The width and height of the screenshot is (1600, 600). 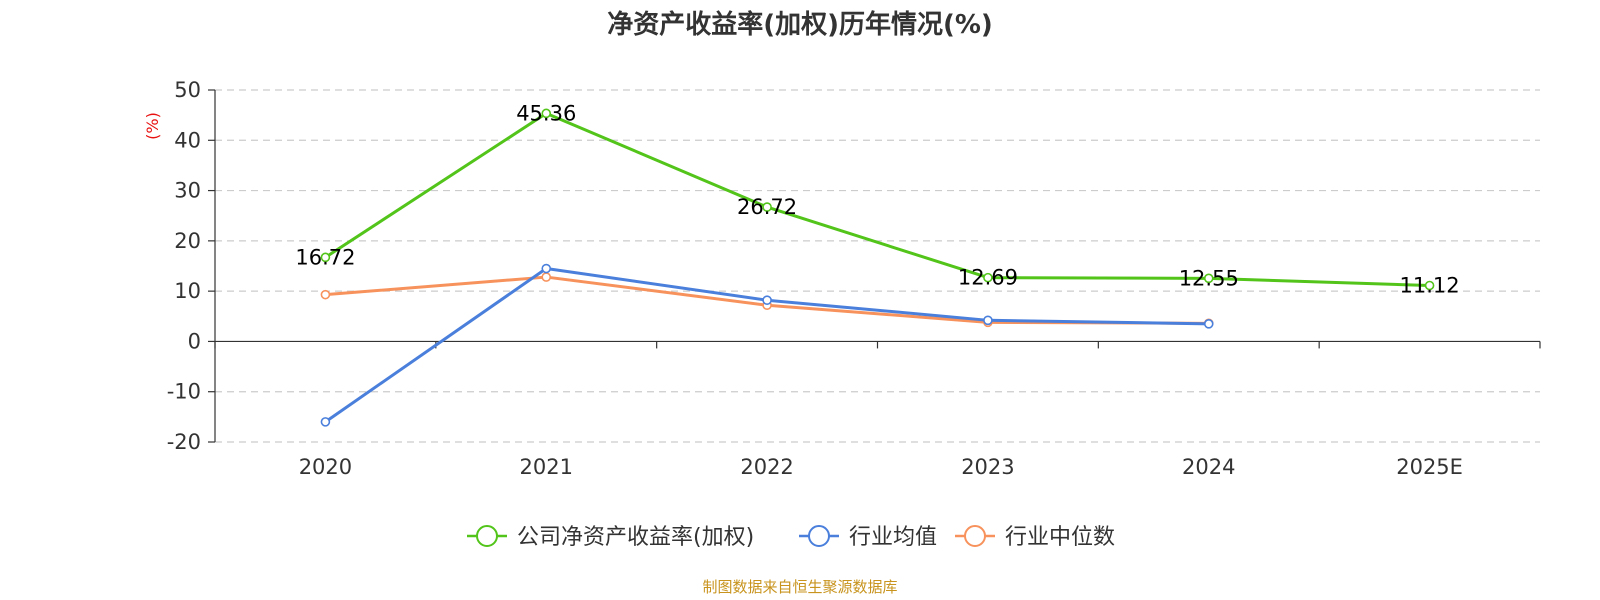 I want to click on y-tick-label: 20, so click(x=187, y=241).